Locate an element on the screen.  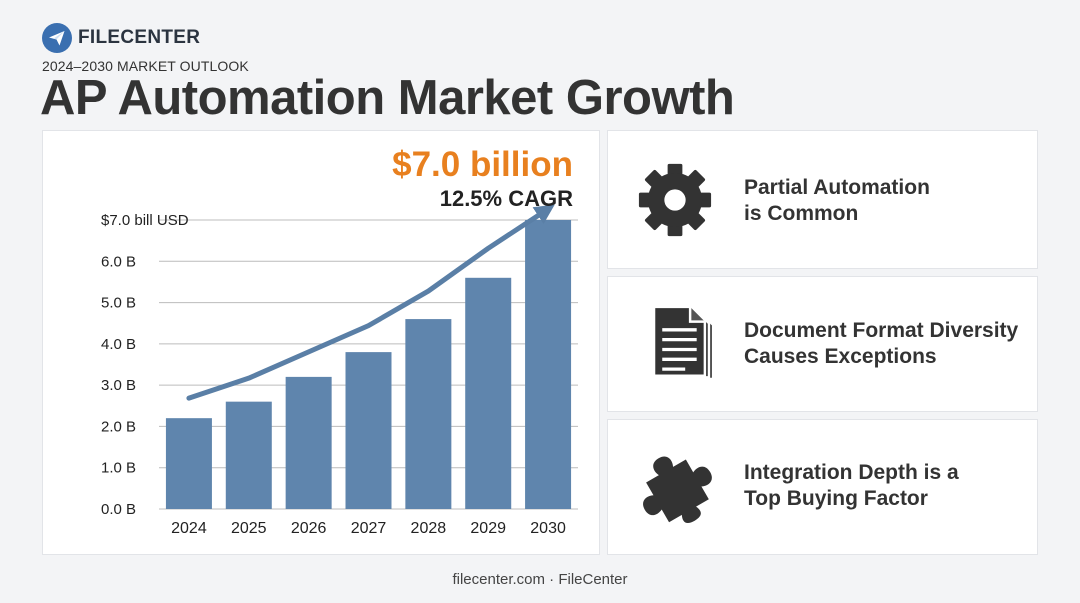
card-label: Integration Depth is a Top Buying Factor is located at coordinates (851, 485).